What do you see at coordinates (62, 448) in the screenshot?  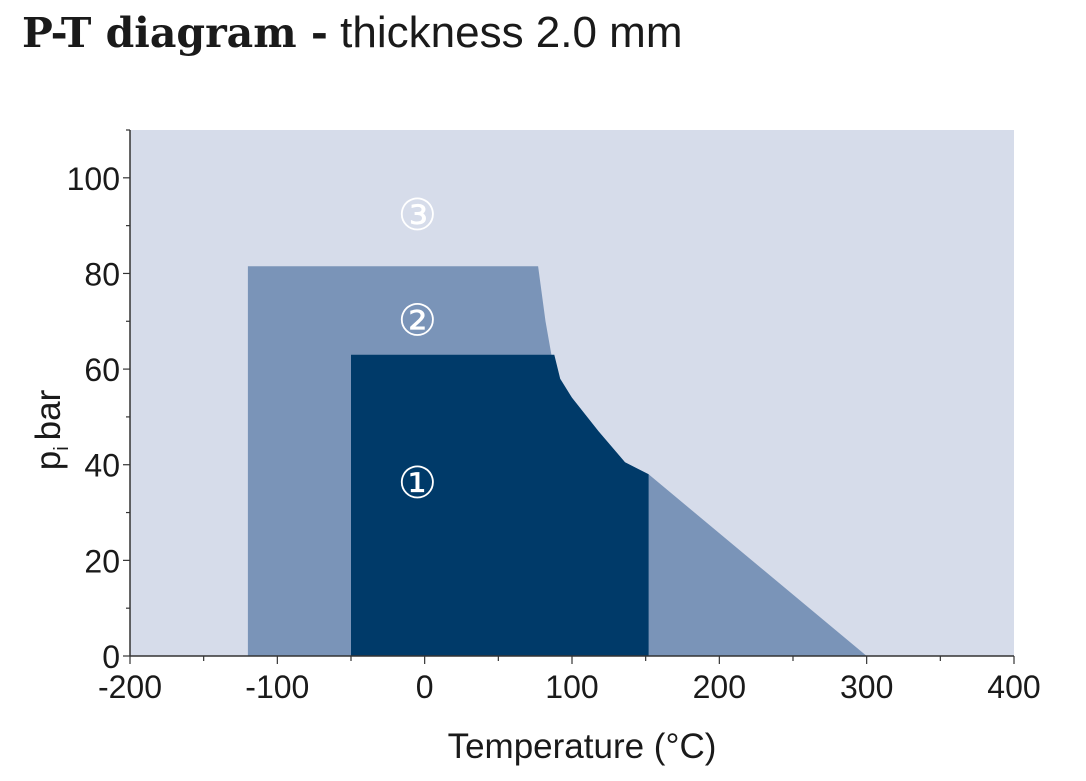 I see `y-axis-label-subscript: i` at bounding box center [62, 448].